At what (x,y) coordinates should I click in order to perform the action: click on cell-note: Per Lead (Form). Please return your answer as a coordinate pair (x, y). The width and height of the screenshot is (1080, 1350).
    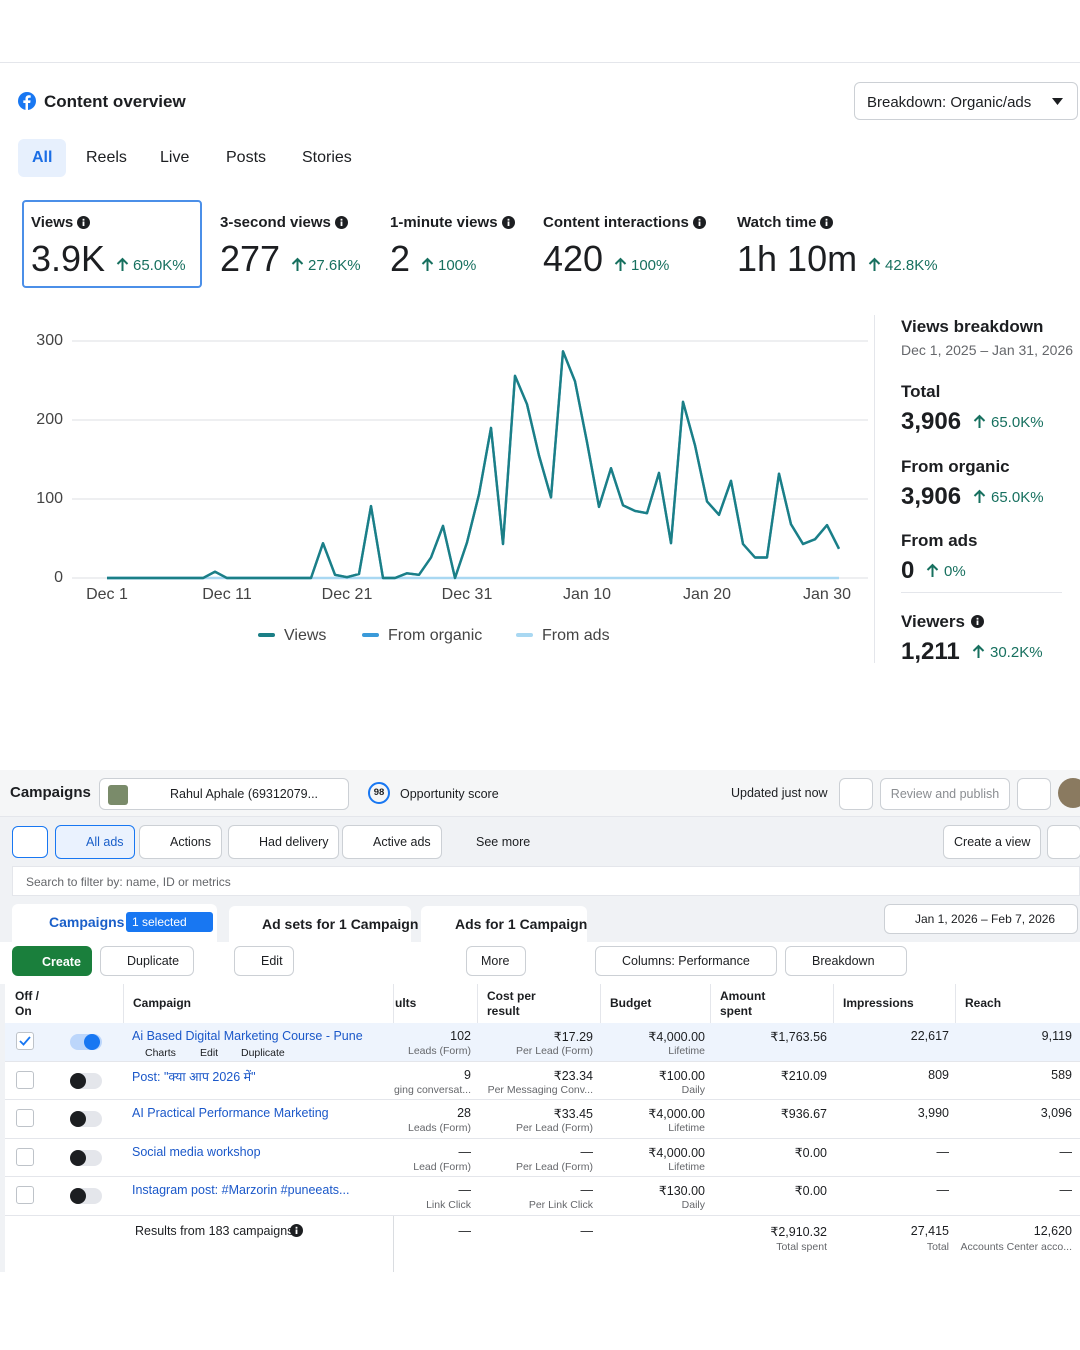
    Looking at the image, I should click on (554, 1128).